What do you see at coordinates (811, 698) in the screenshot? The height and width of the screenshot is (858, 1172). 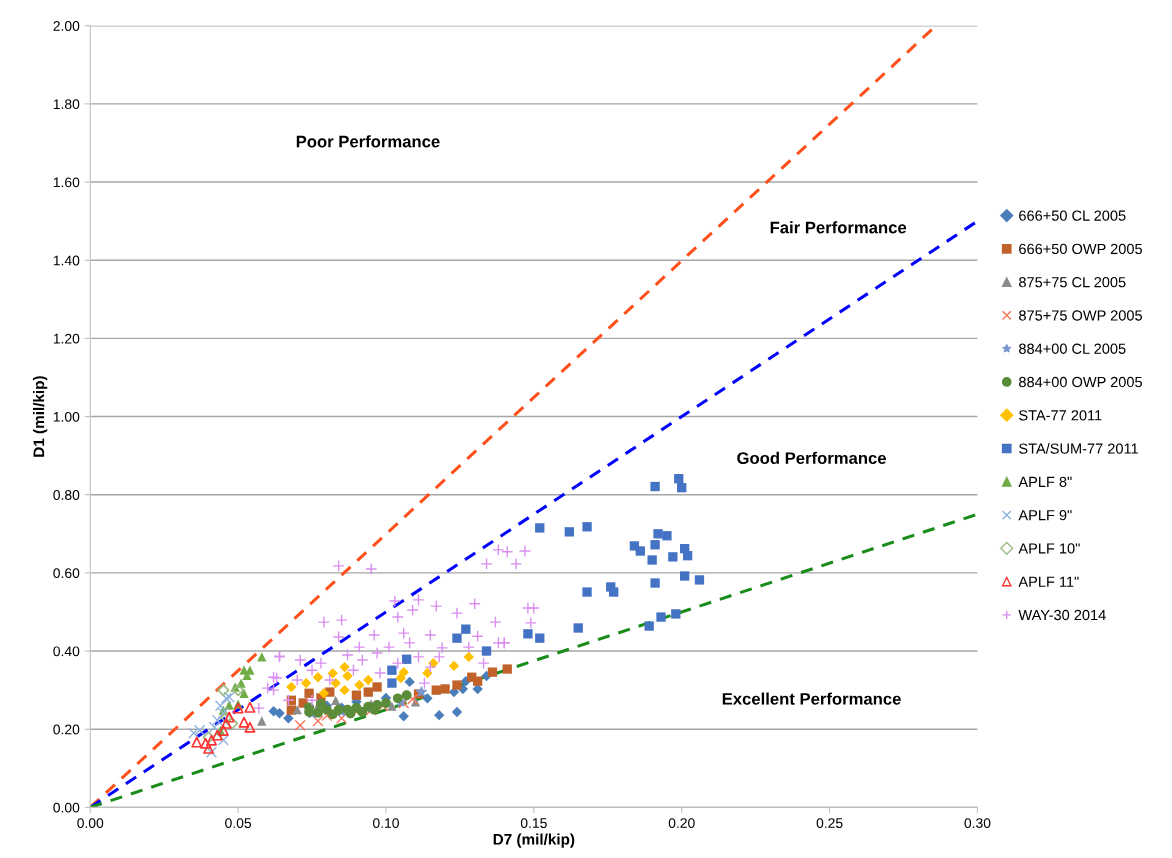 I see `annotation: Excellent Performance` at bounding box center [811, 698].